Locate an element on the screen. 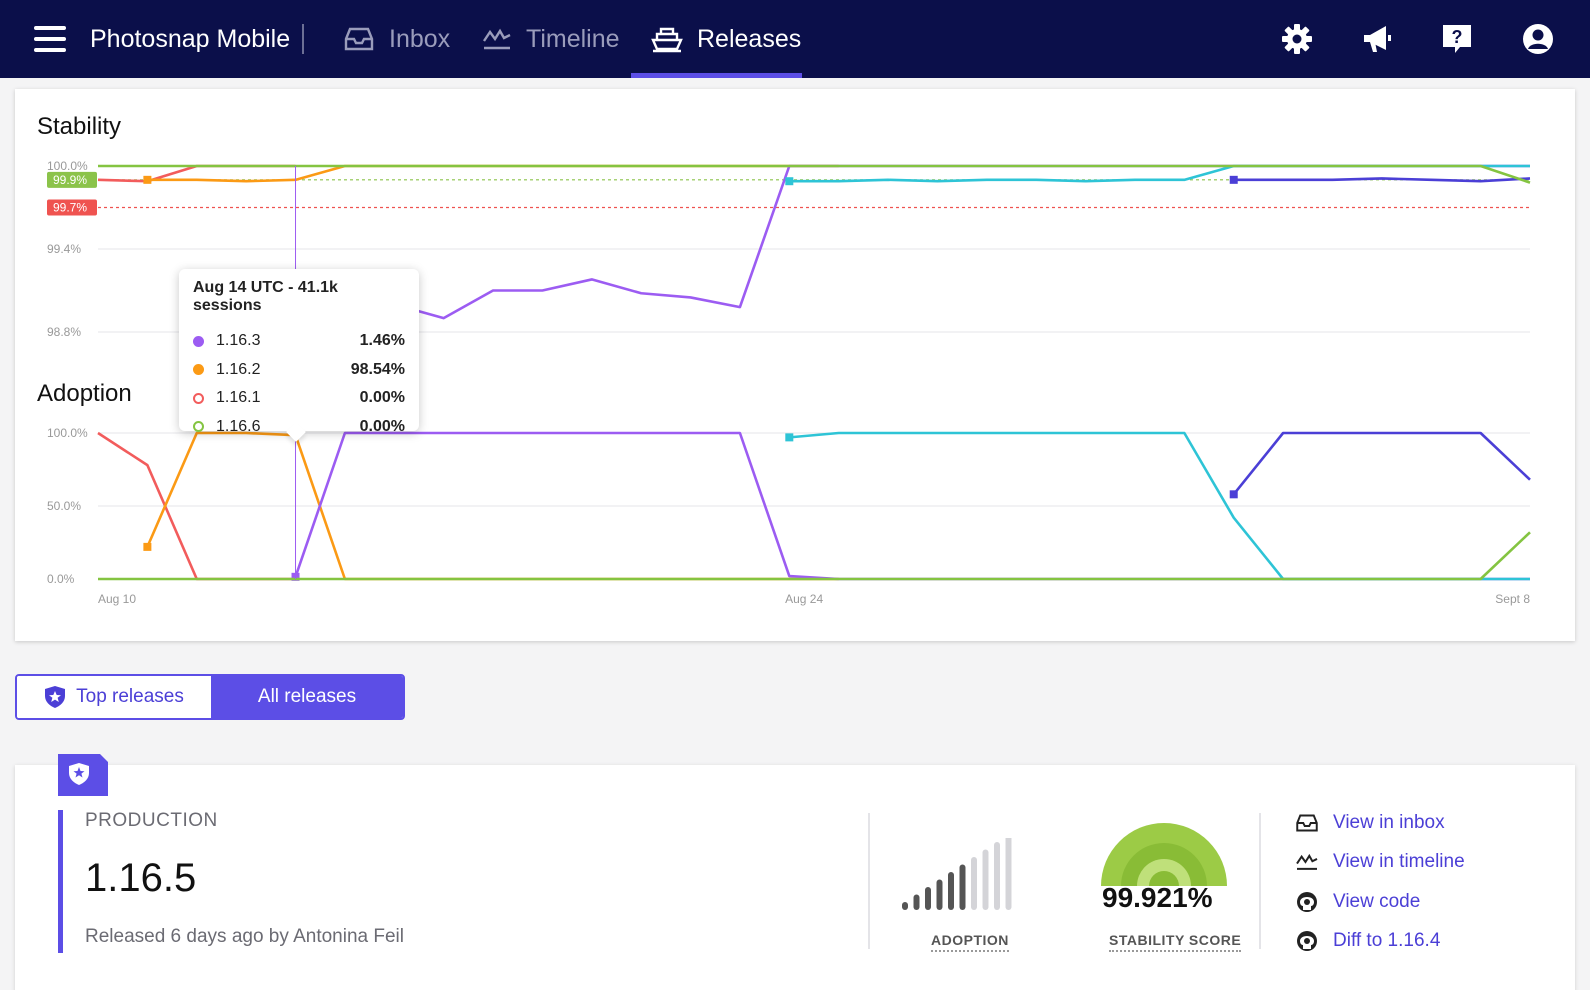 This screenshot has height=990, width=1590. active-tab-indicator is located at coordinates (716, 75).